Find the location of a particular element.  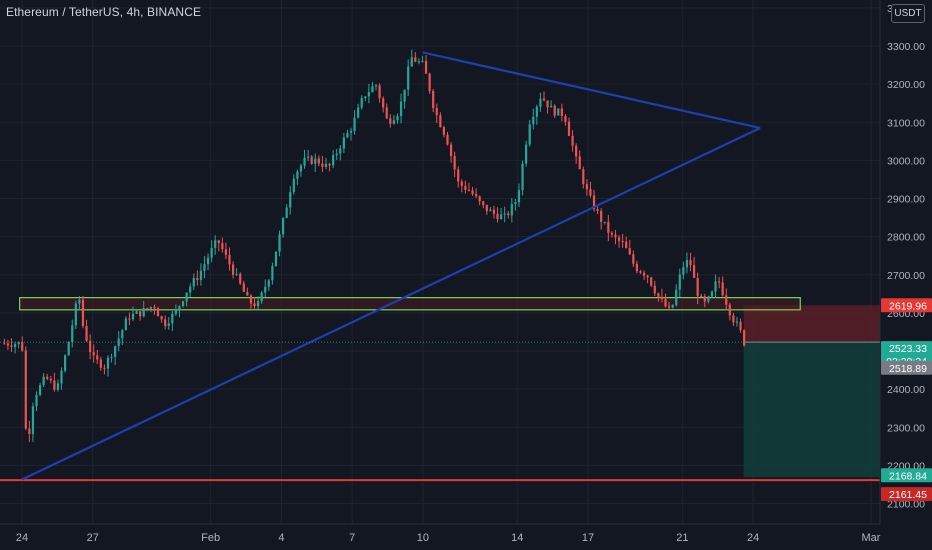

time-axis: 24 27 Feb 4 7 10 14 17 21 24 Mar is located at coordinates (440, 536).